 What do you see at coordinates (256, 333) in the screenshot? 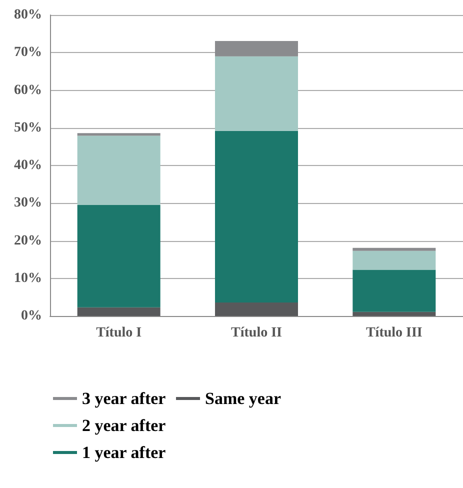
I see `x-tick-label: Título II` at bounding box center [256, 333].